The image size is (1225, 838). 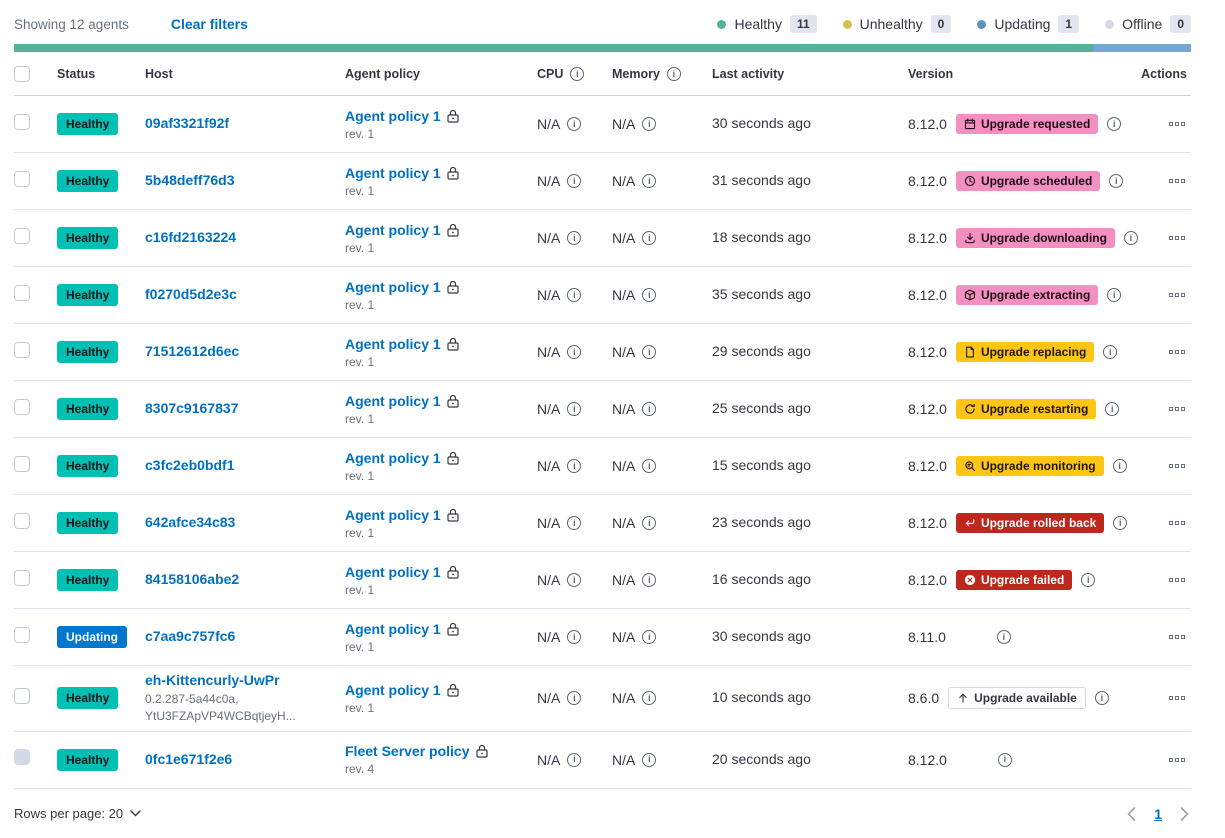 What do you see at coordinates (191, 237) in the screenshot?
I see `host-link: c16fd2163224` at bounding box center [191, 237].